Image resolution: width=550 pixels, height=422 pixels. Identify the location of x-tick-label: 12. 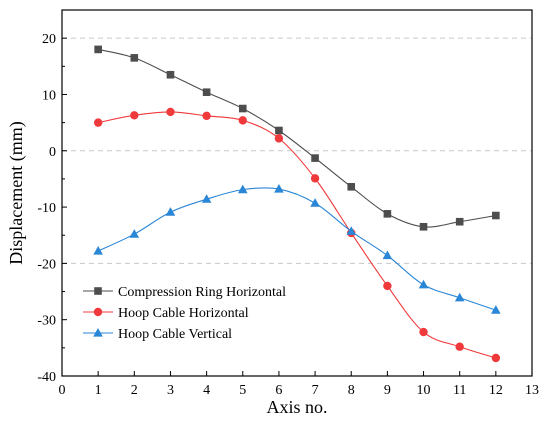
(496, 390).